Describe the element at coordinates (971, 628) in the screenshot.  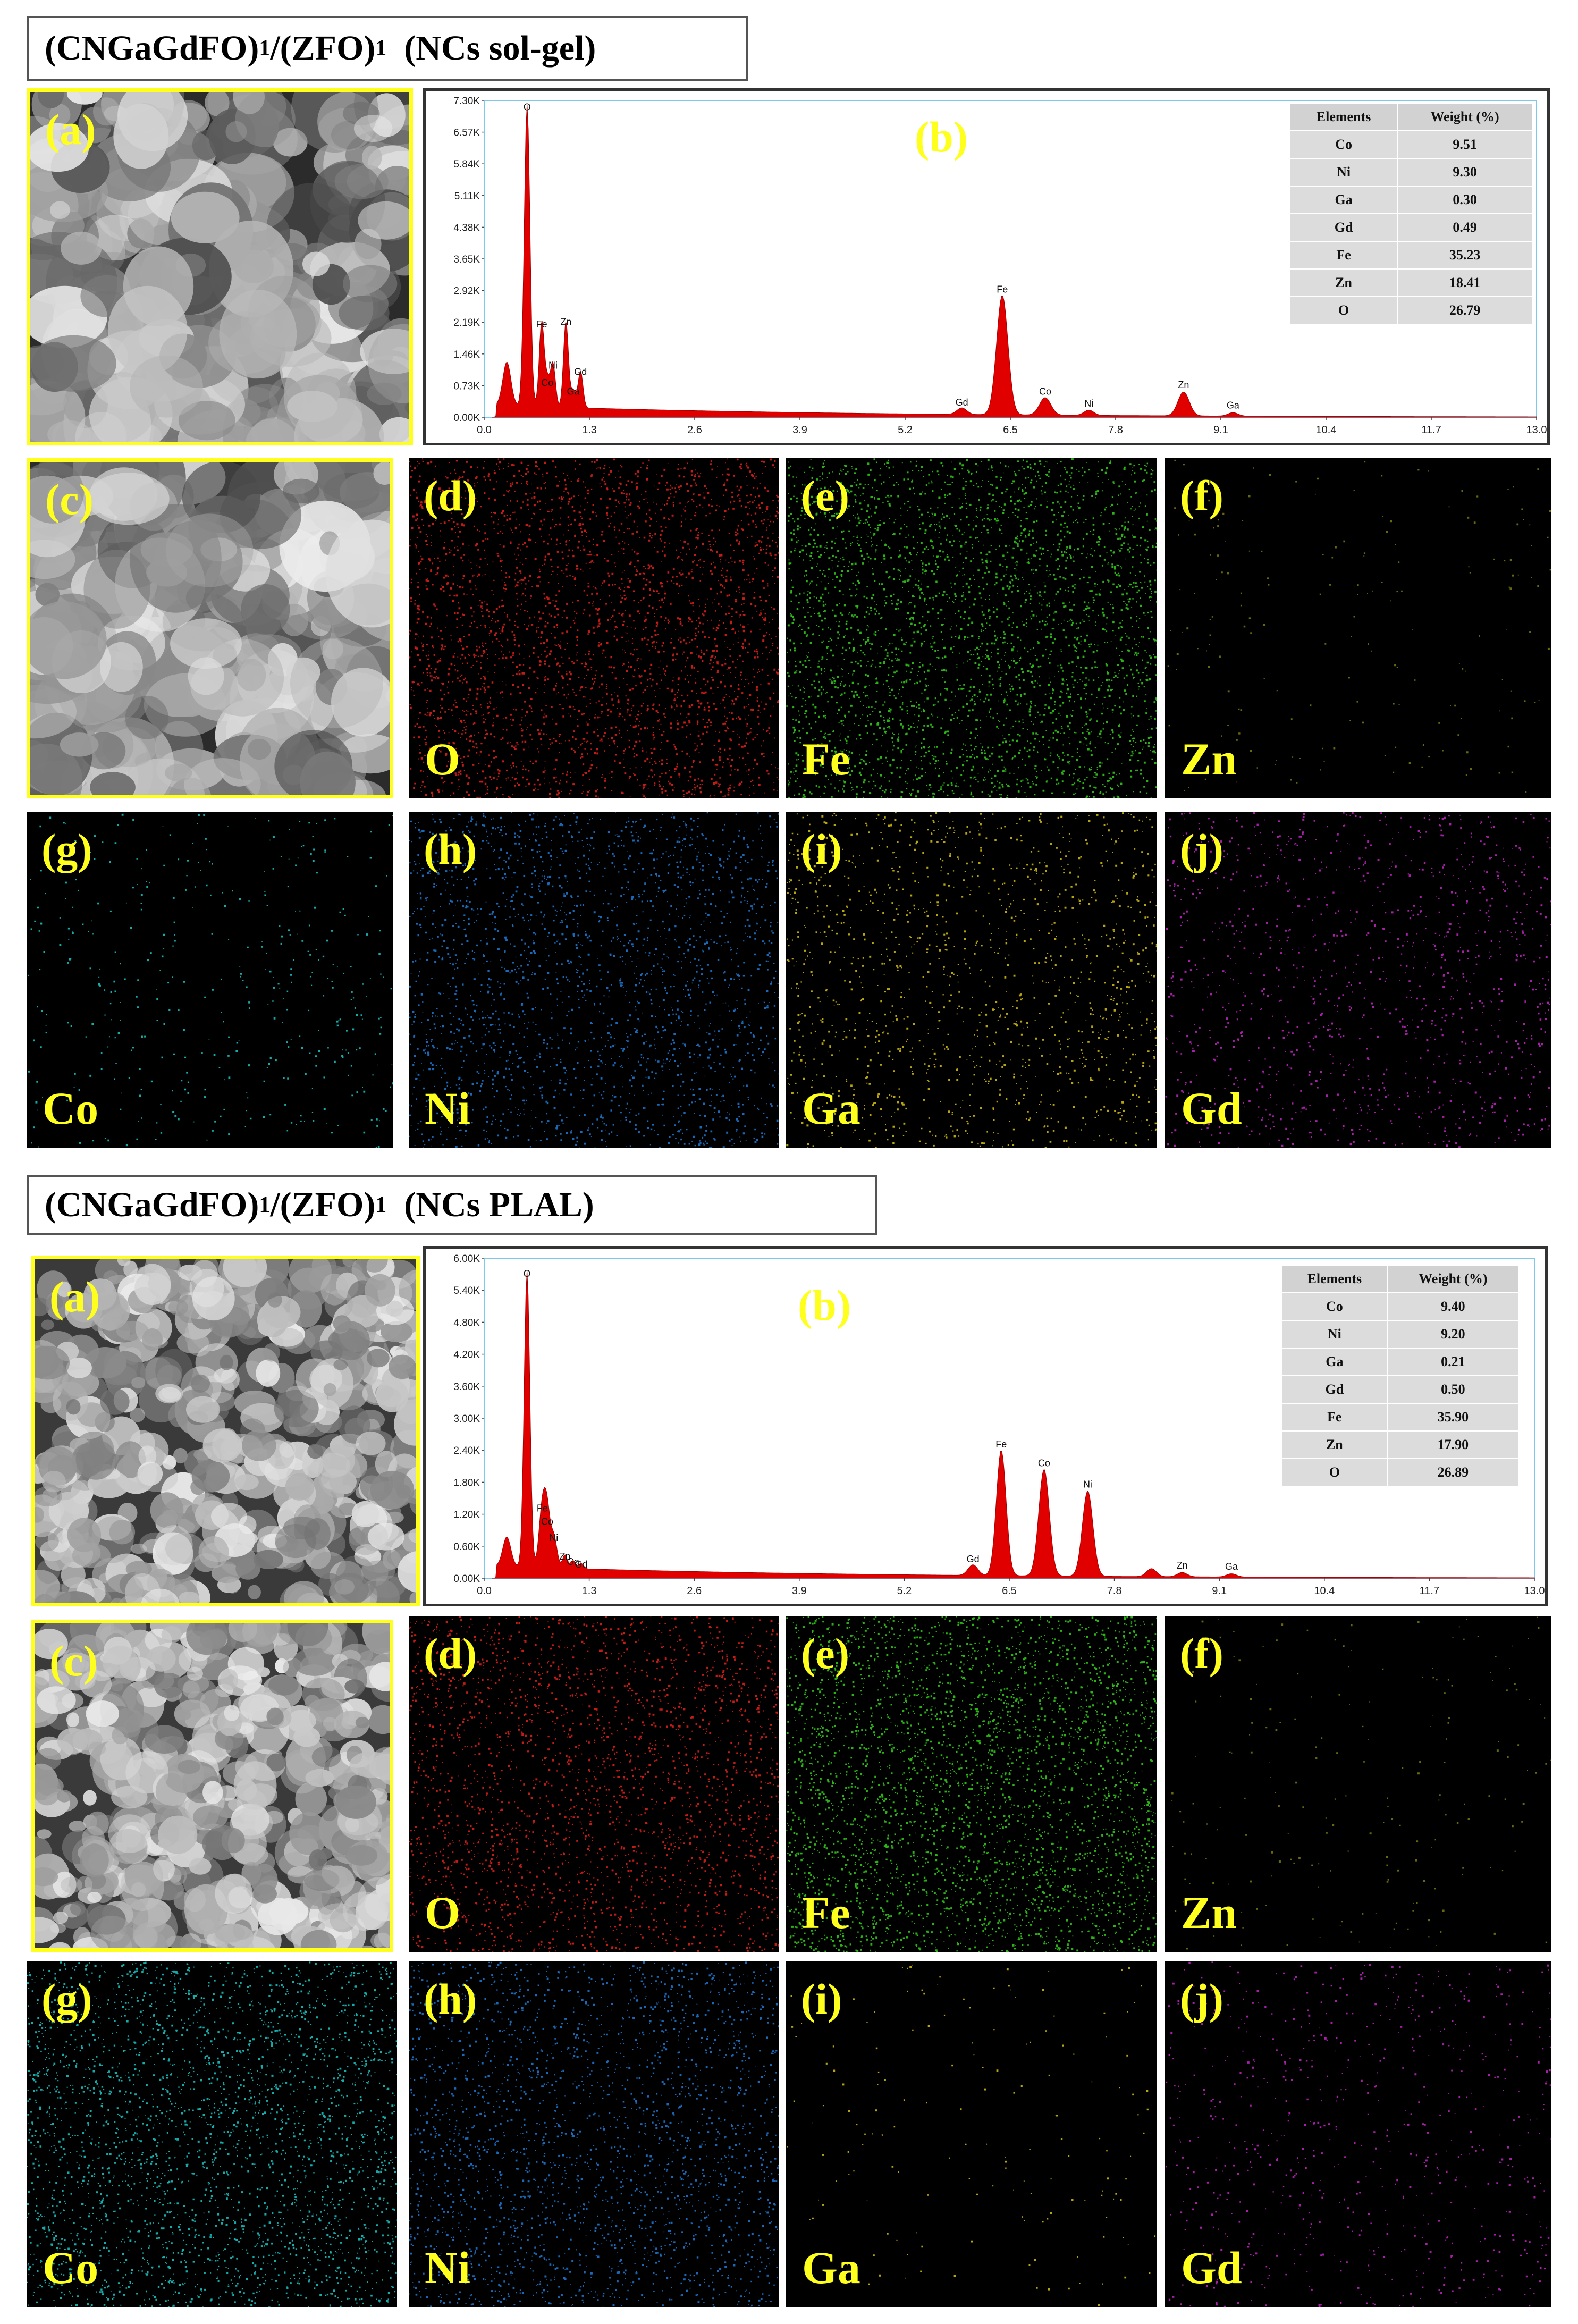
I see `fe-map` at that location.